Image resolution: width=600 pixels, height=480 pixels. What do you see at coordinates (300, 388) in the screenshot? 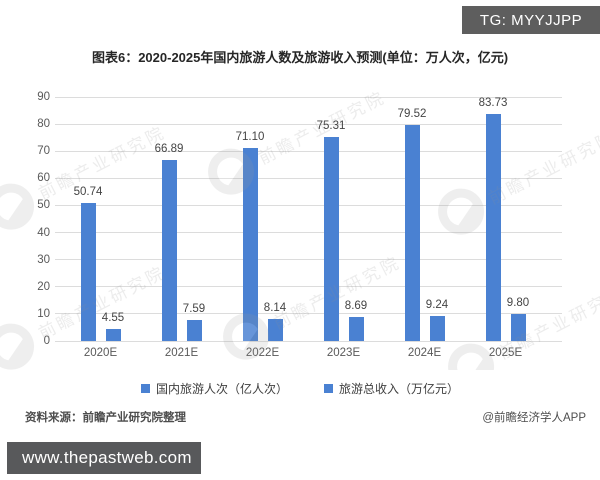
I see `legend: 国内旅游人次（亿人次） 旅游总收入（万亿元）` at bounding box center [300, 388].